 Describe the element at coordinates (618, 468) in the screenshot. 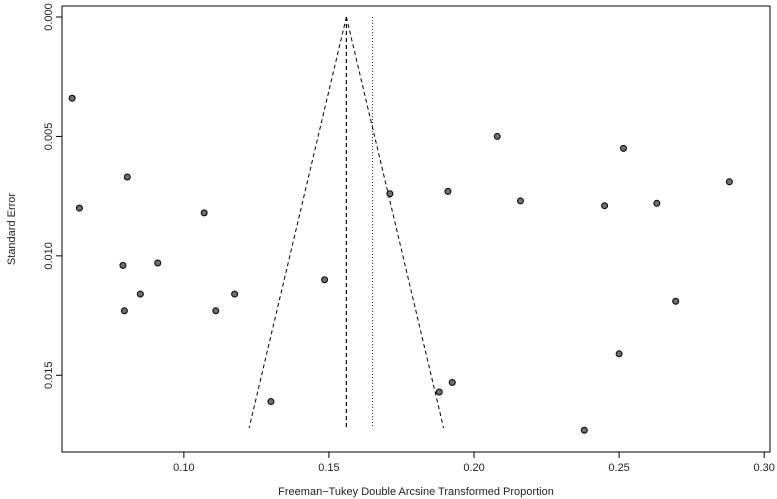

I see `x-tick-label: 0.25` at that location.